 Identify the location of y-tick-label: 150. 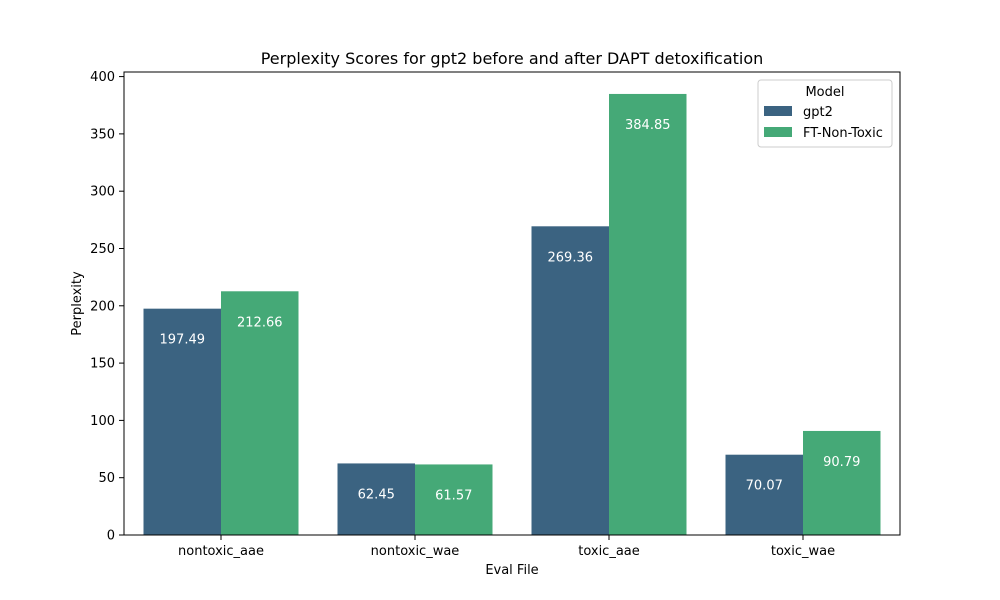
(102, 364).